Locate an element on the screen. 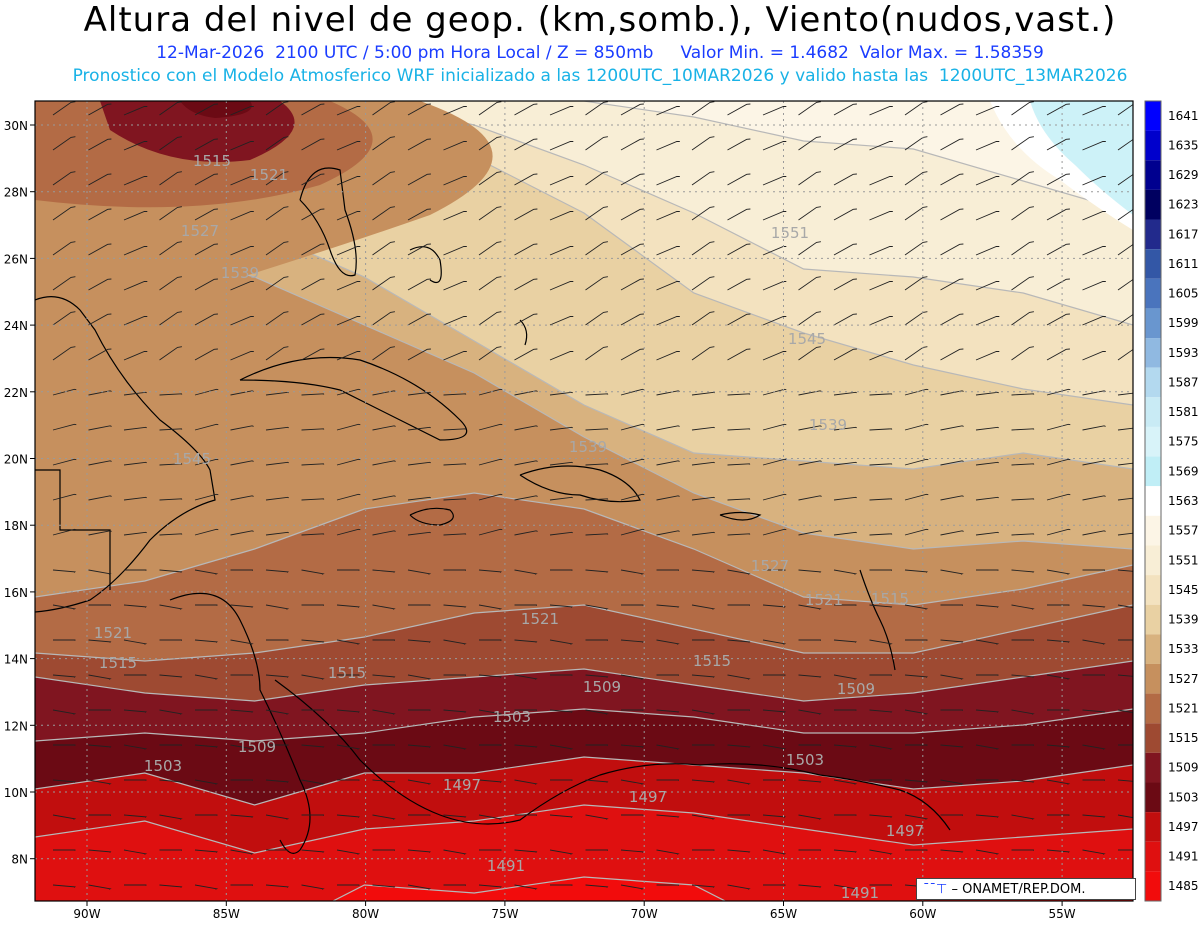  colorbar-label: 1545 is located at coordinates (1183, 590).